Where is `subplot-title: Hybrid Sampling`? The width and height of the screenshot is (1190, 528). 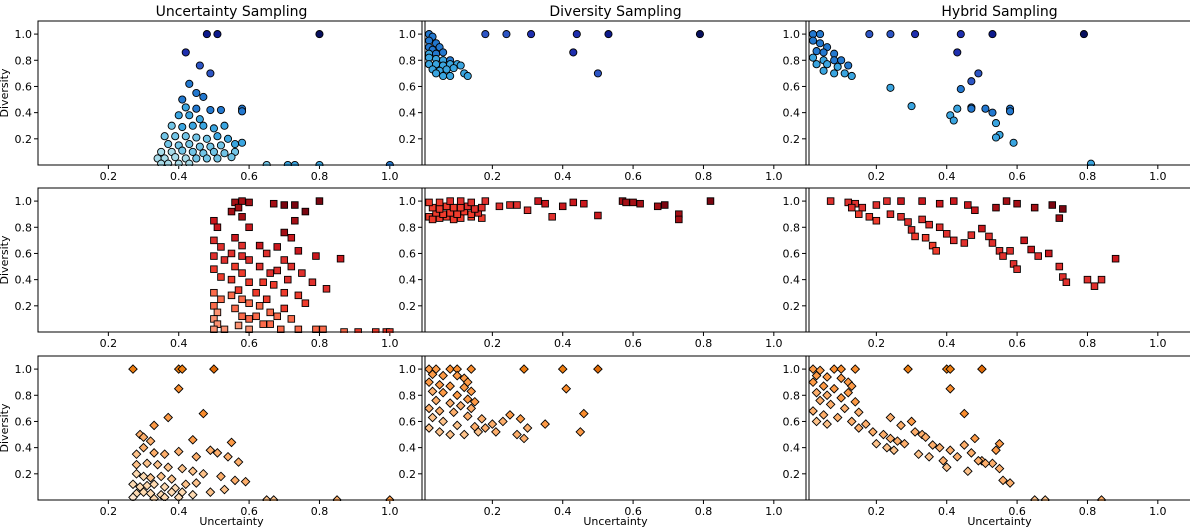 subplot-title: Hybrid Sampling is located at coordinates (999, 12).